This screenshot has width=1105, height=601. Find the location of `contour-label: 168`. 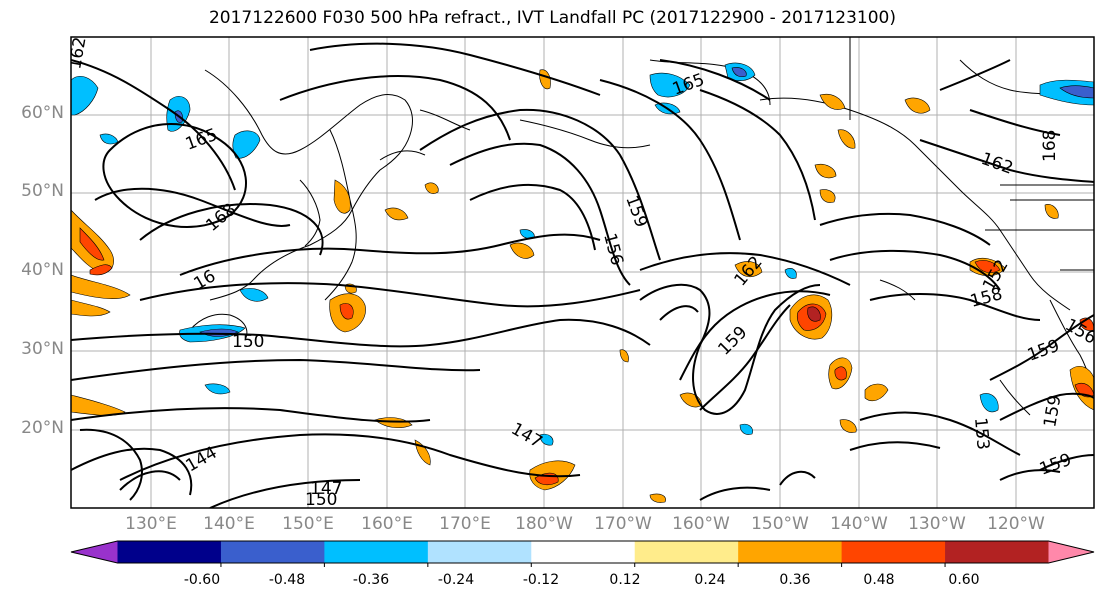

contour-label: 168 is located at coordinates (1050, 146).